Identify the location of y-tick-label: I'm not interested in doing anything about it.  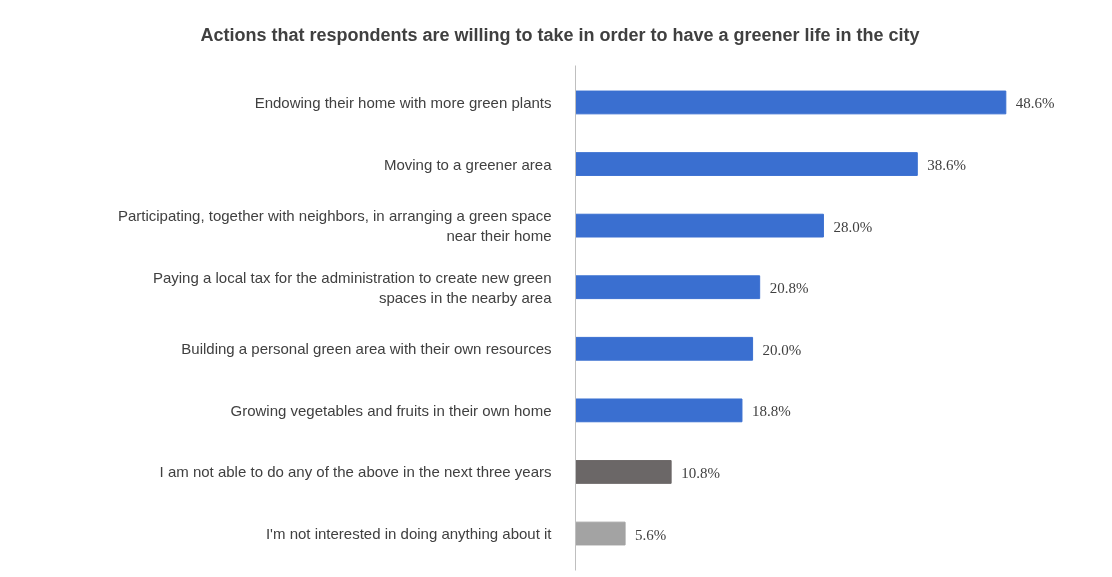
(409, 534).